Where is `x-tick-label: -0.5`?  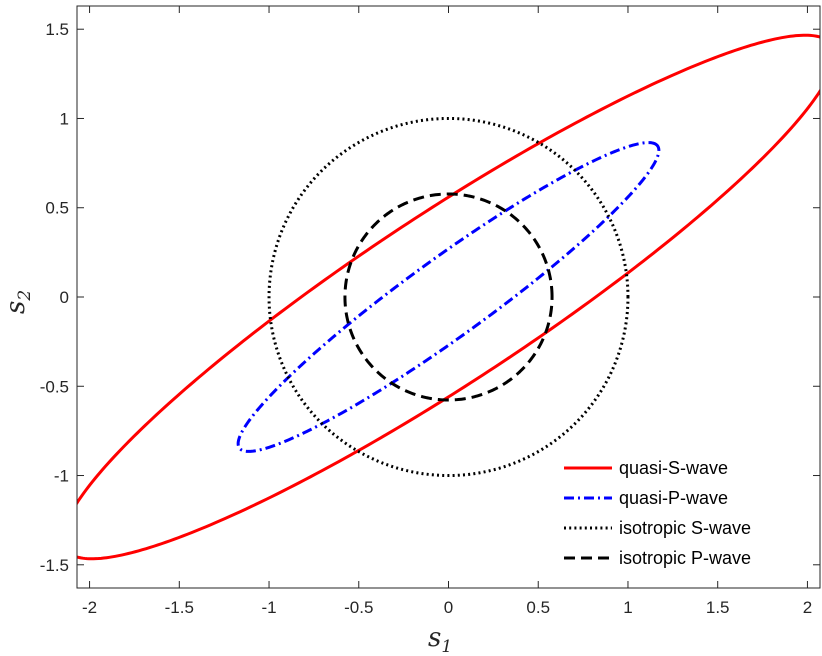 x-tick-label: -0.5 is located at coordinates (358, 607).